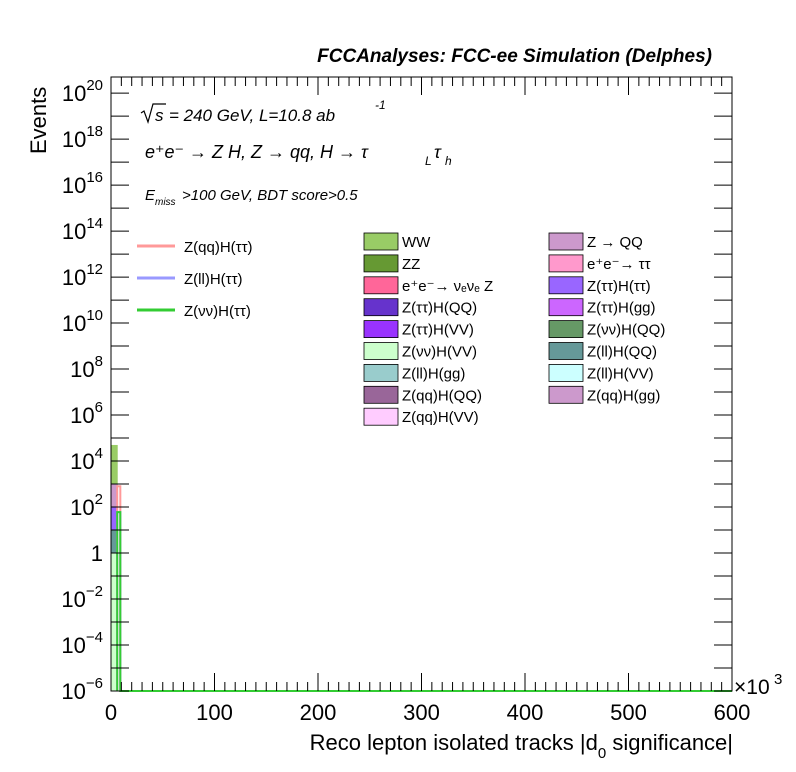 The height and width of the screenshot is (772, 796). I want to click on legend-bkg-label: ZZ, so click(411, 264).